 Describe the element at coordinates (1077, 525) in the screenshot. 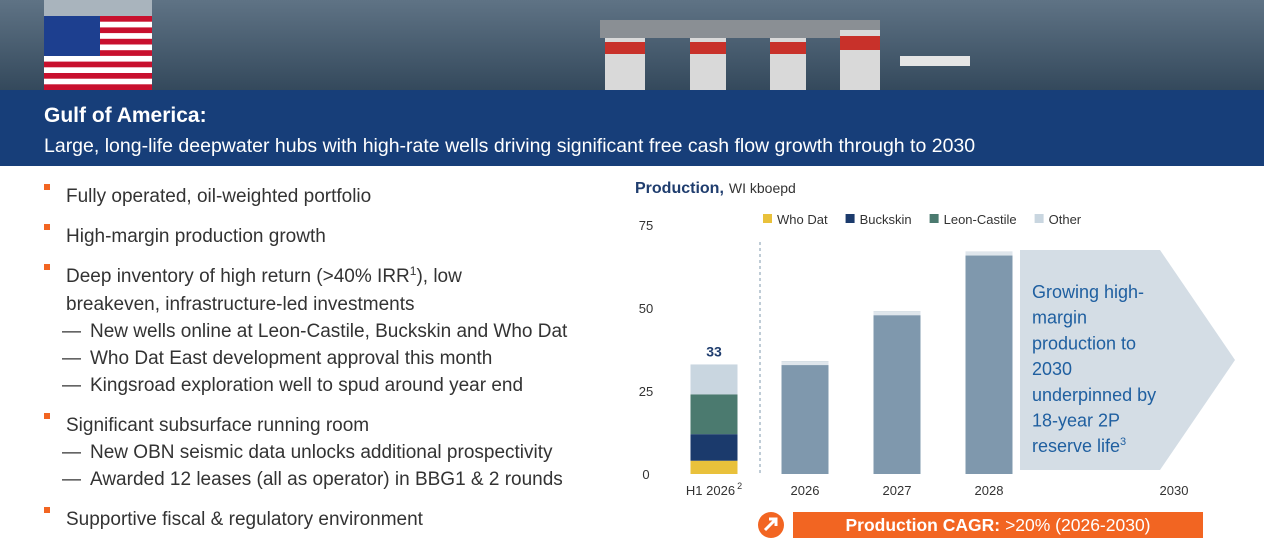

I see `cagr-value: >20% (2026-2030)` at that location.